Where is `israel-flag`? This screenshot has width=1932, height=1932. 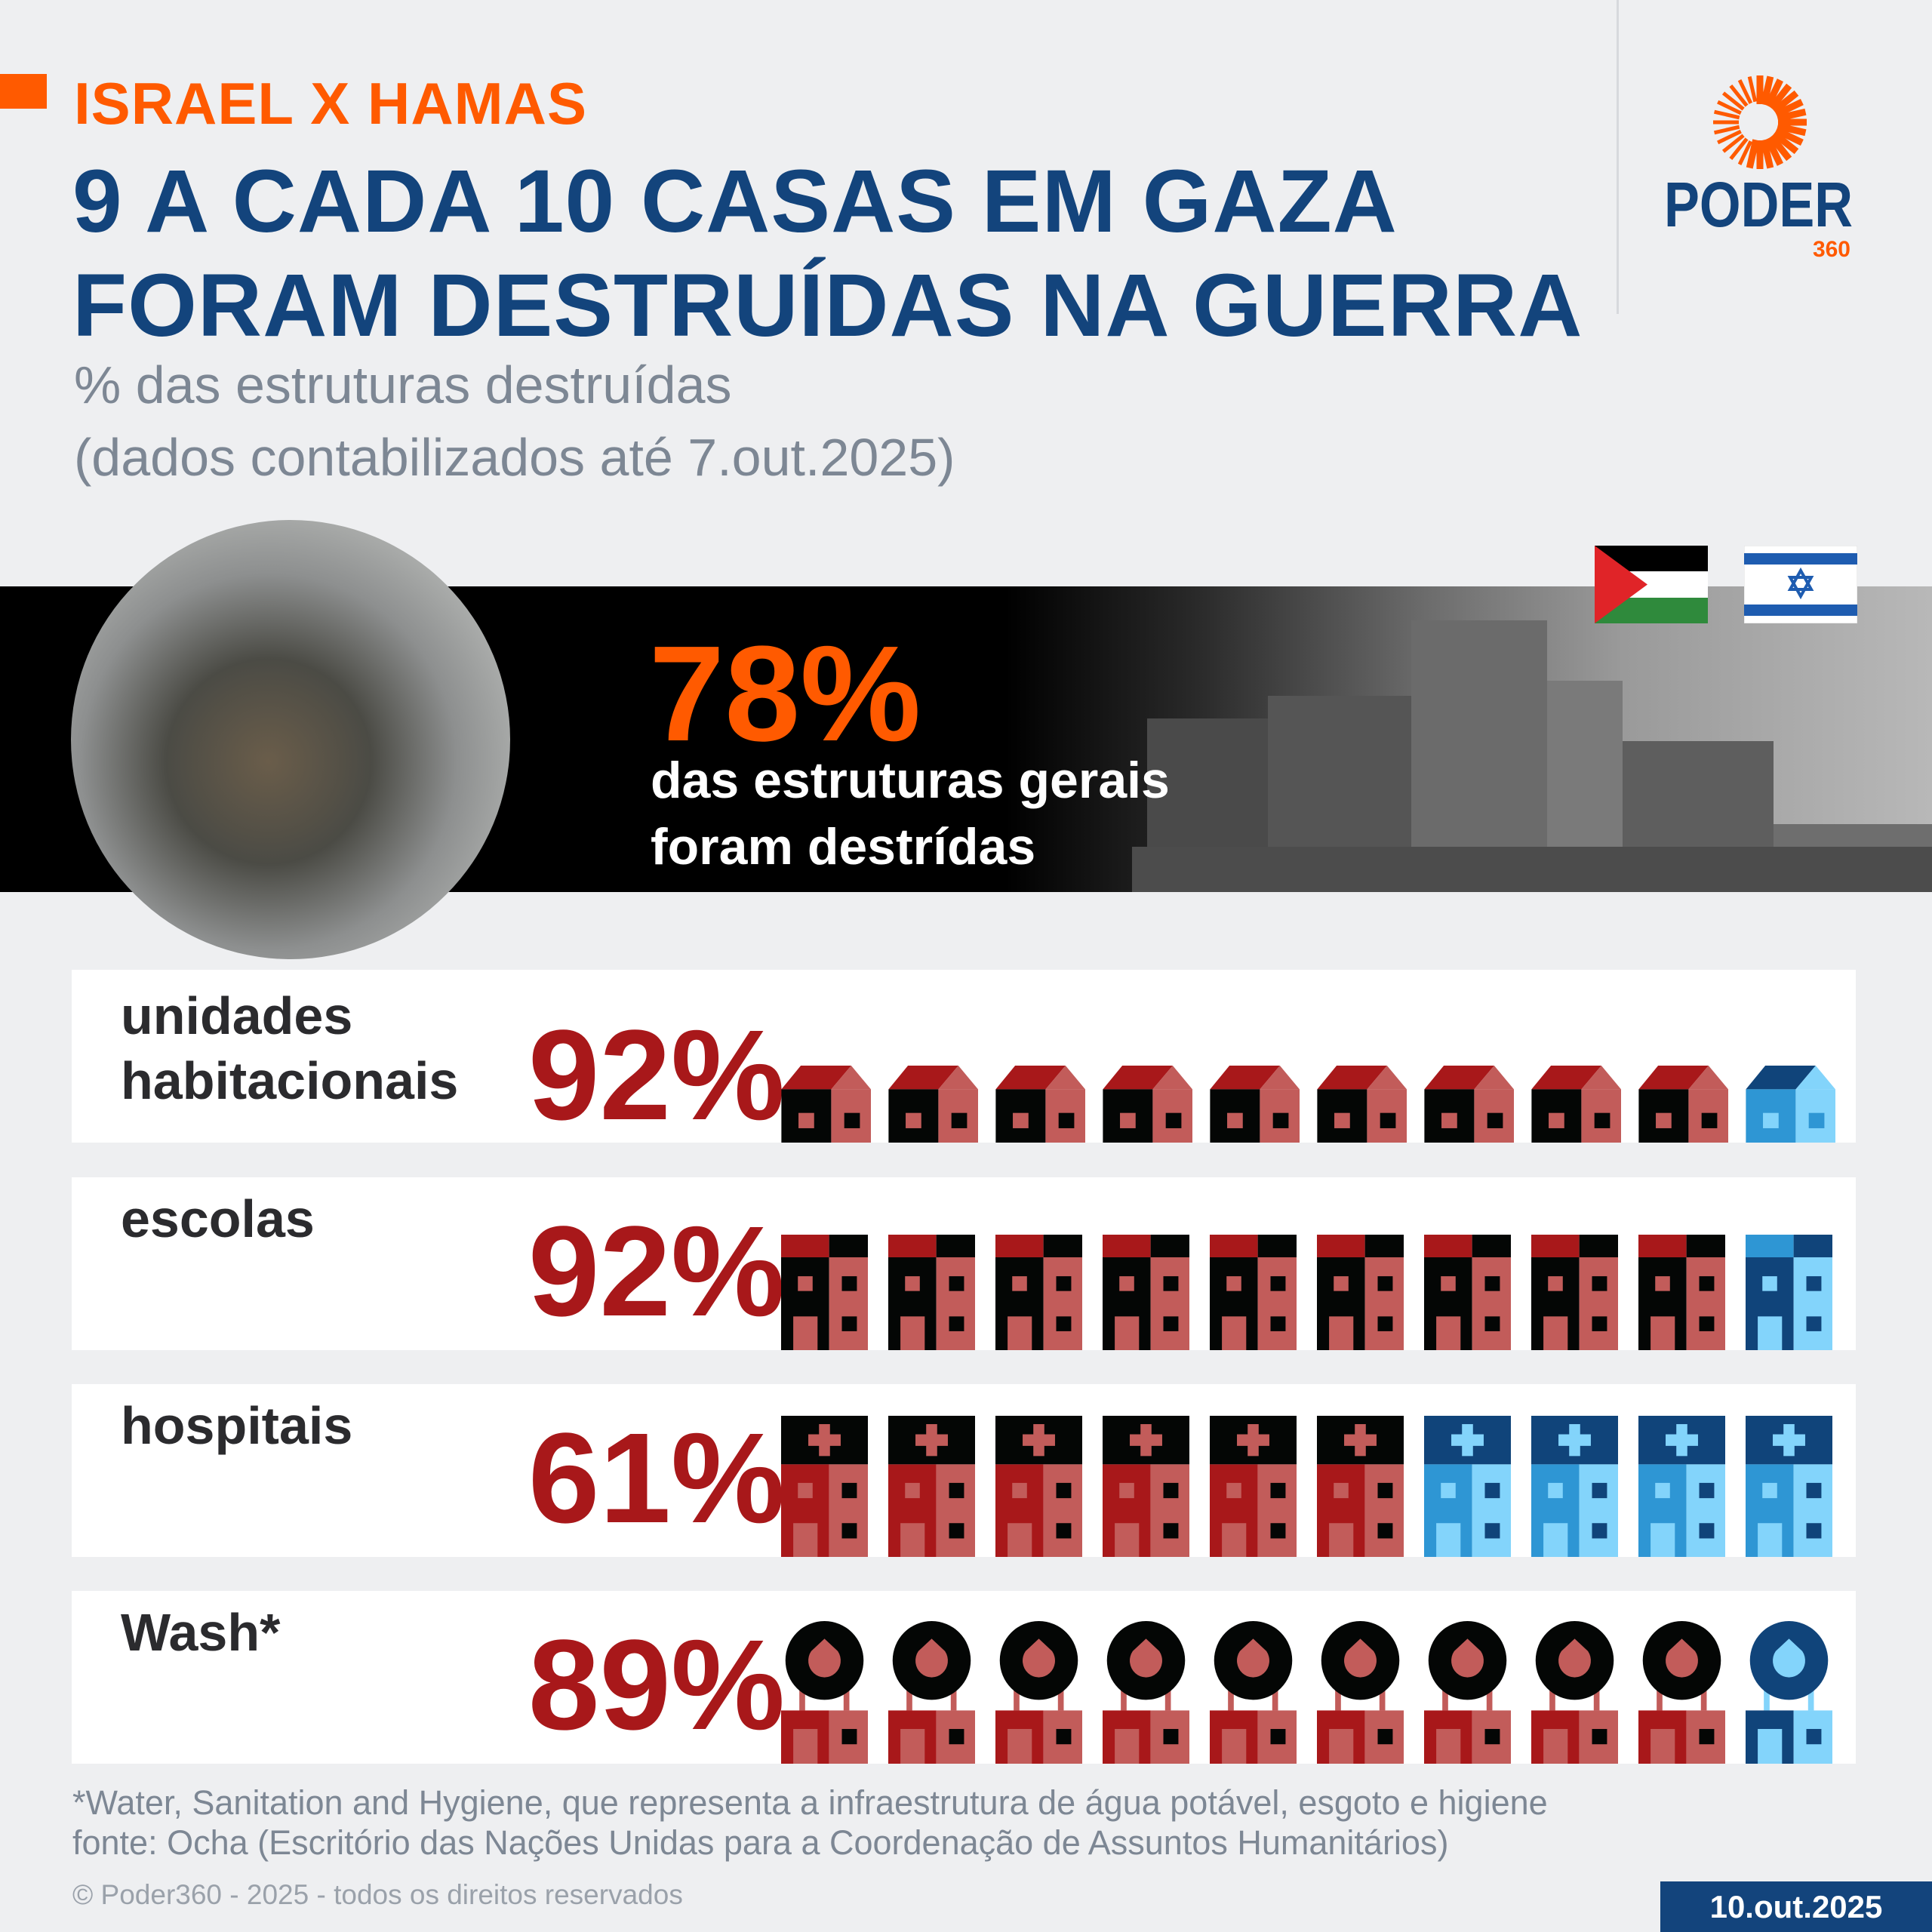 israel-flag is located at coordinates (1800, 584).